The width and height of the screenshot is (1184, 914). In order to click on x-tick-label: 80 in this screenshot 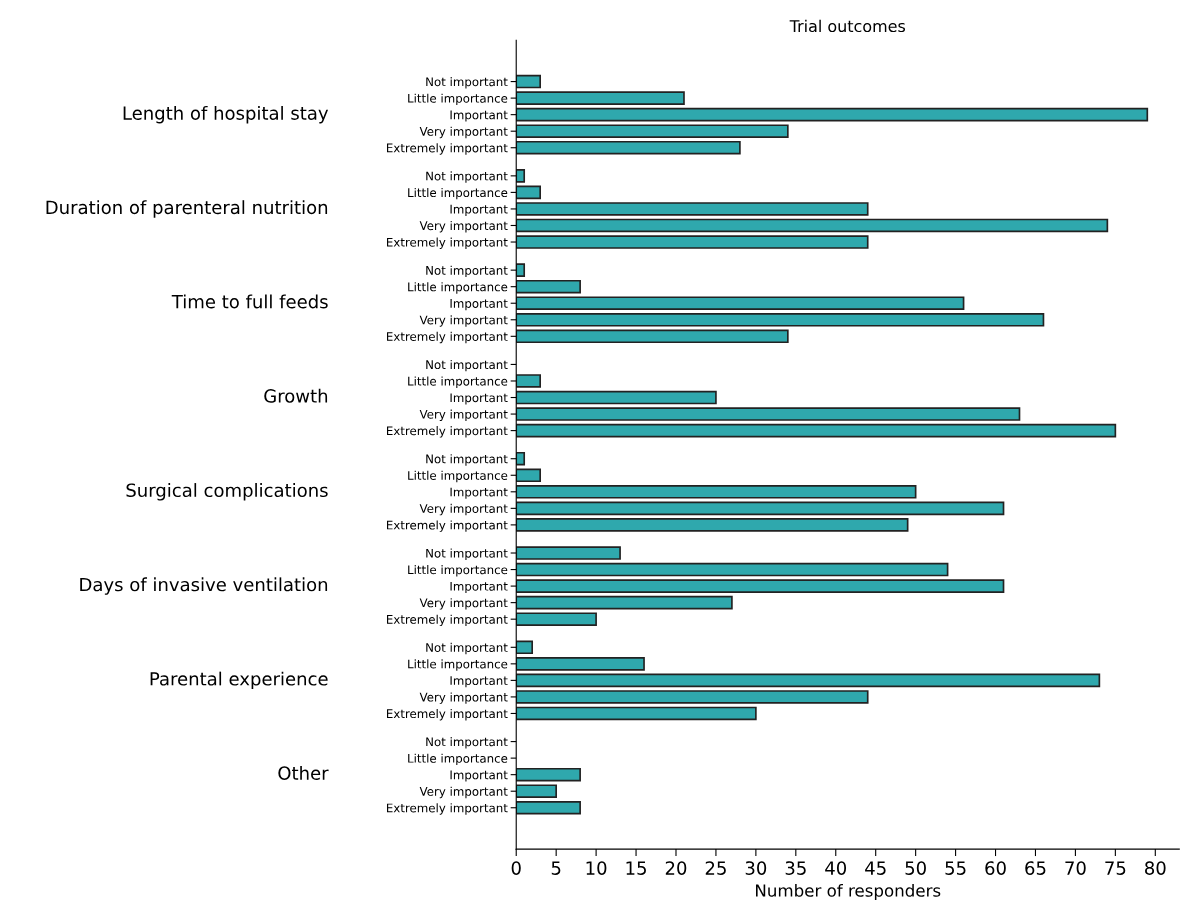, I will do `click(1155, 868)`.